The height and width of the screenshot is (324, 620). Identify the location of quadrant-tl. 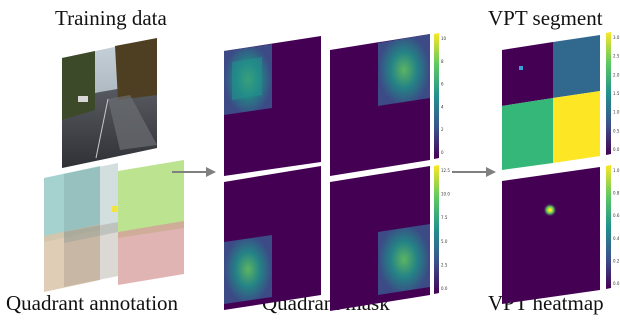
(72, 204).